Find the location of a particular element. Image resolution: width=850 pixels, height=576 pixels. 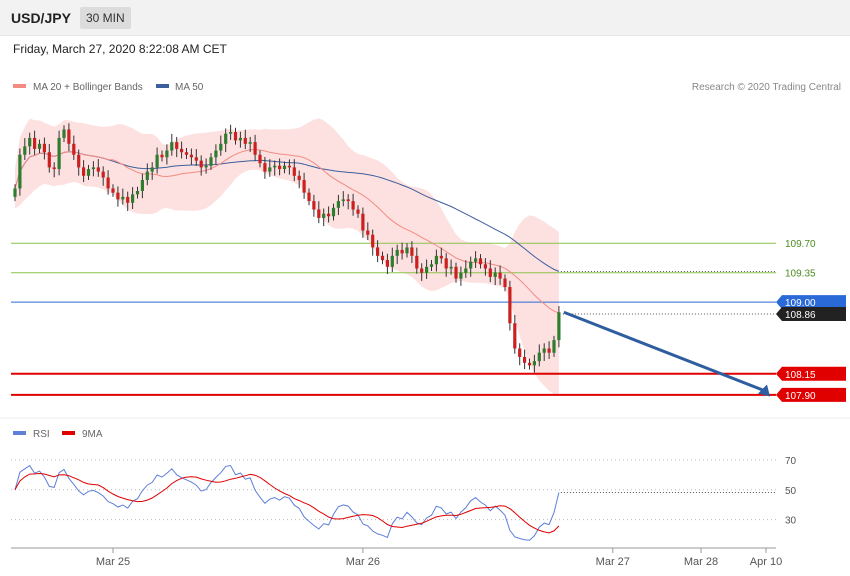

last-price-tag is located at coordinates (811, 313).